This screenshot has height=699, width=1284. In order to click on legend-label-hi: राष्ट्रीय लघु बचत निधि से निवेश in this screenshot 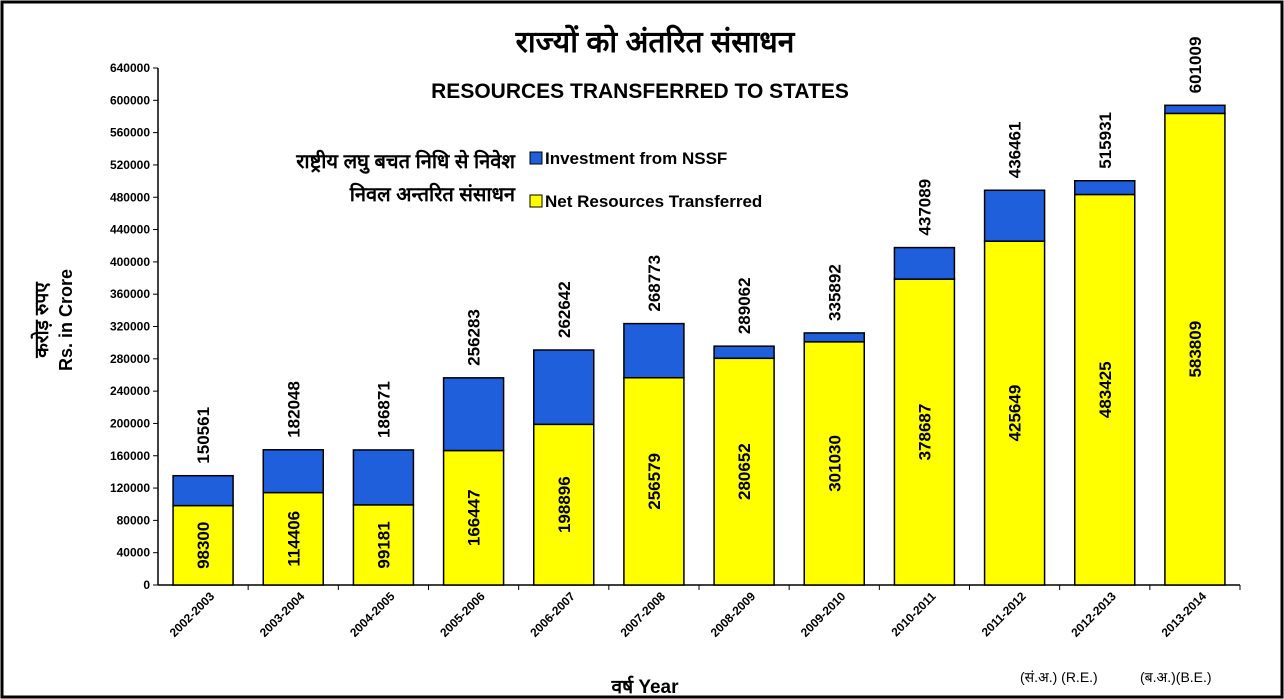, I will do `click(405, 161)`.